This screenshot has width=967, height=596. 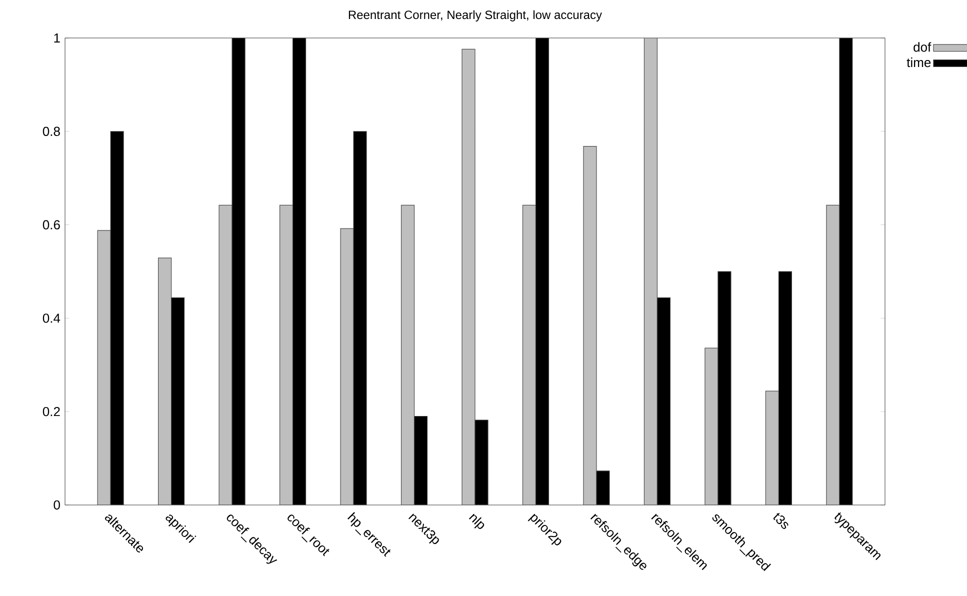 I want to click on chart-title: Reentrant Corner, Nearly Straight, low accuracy, so click(x=475, y=16).